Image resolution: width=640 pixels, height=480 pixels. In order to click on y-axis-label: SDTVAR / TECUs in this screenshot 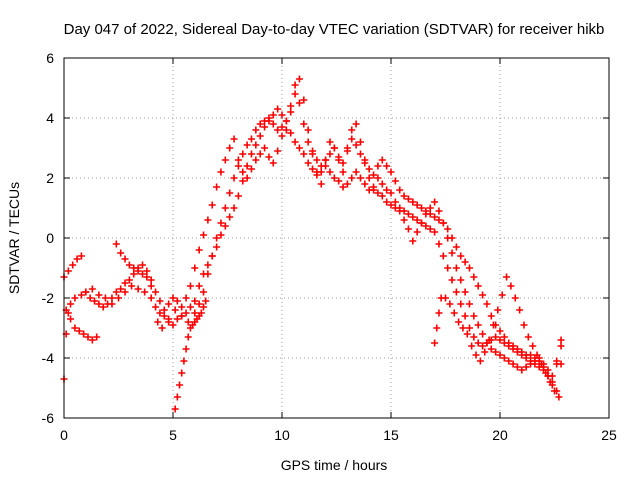, I will do `click(14, 238)`.